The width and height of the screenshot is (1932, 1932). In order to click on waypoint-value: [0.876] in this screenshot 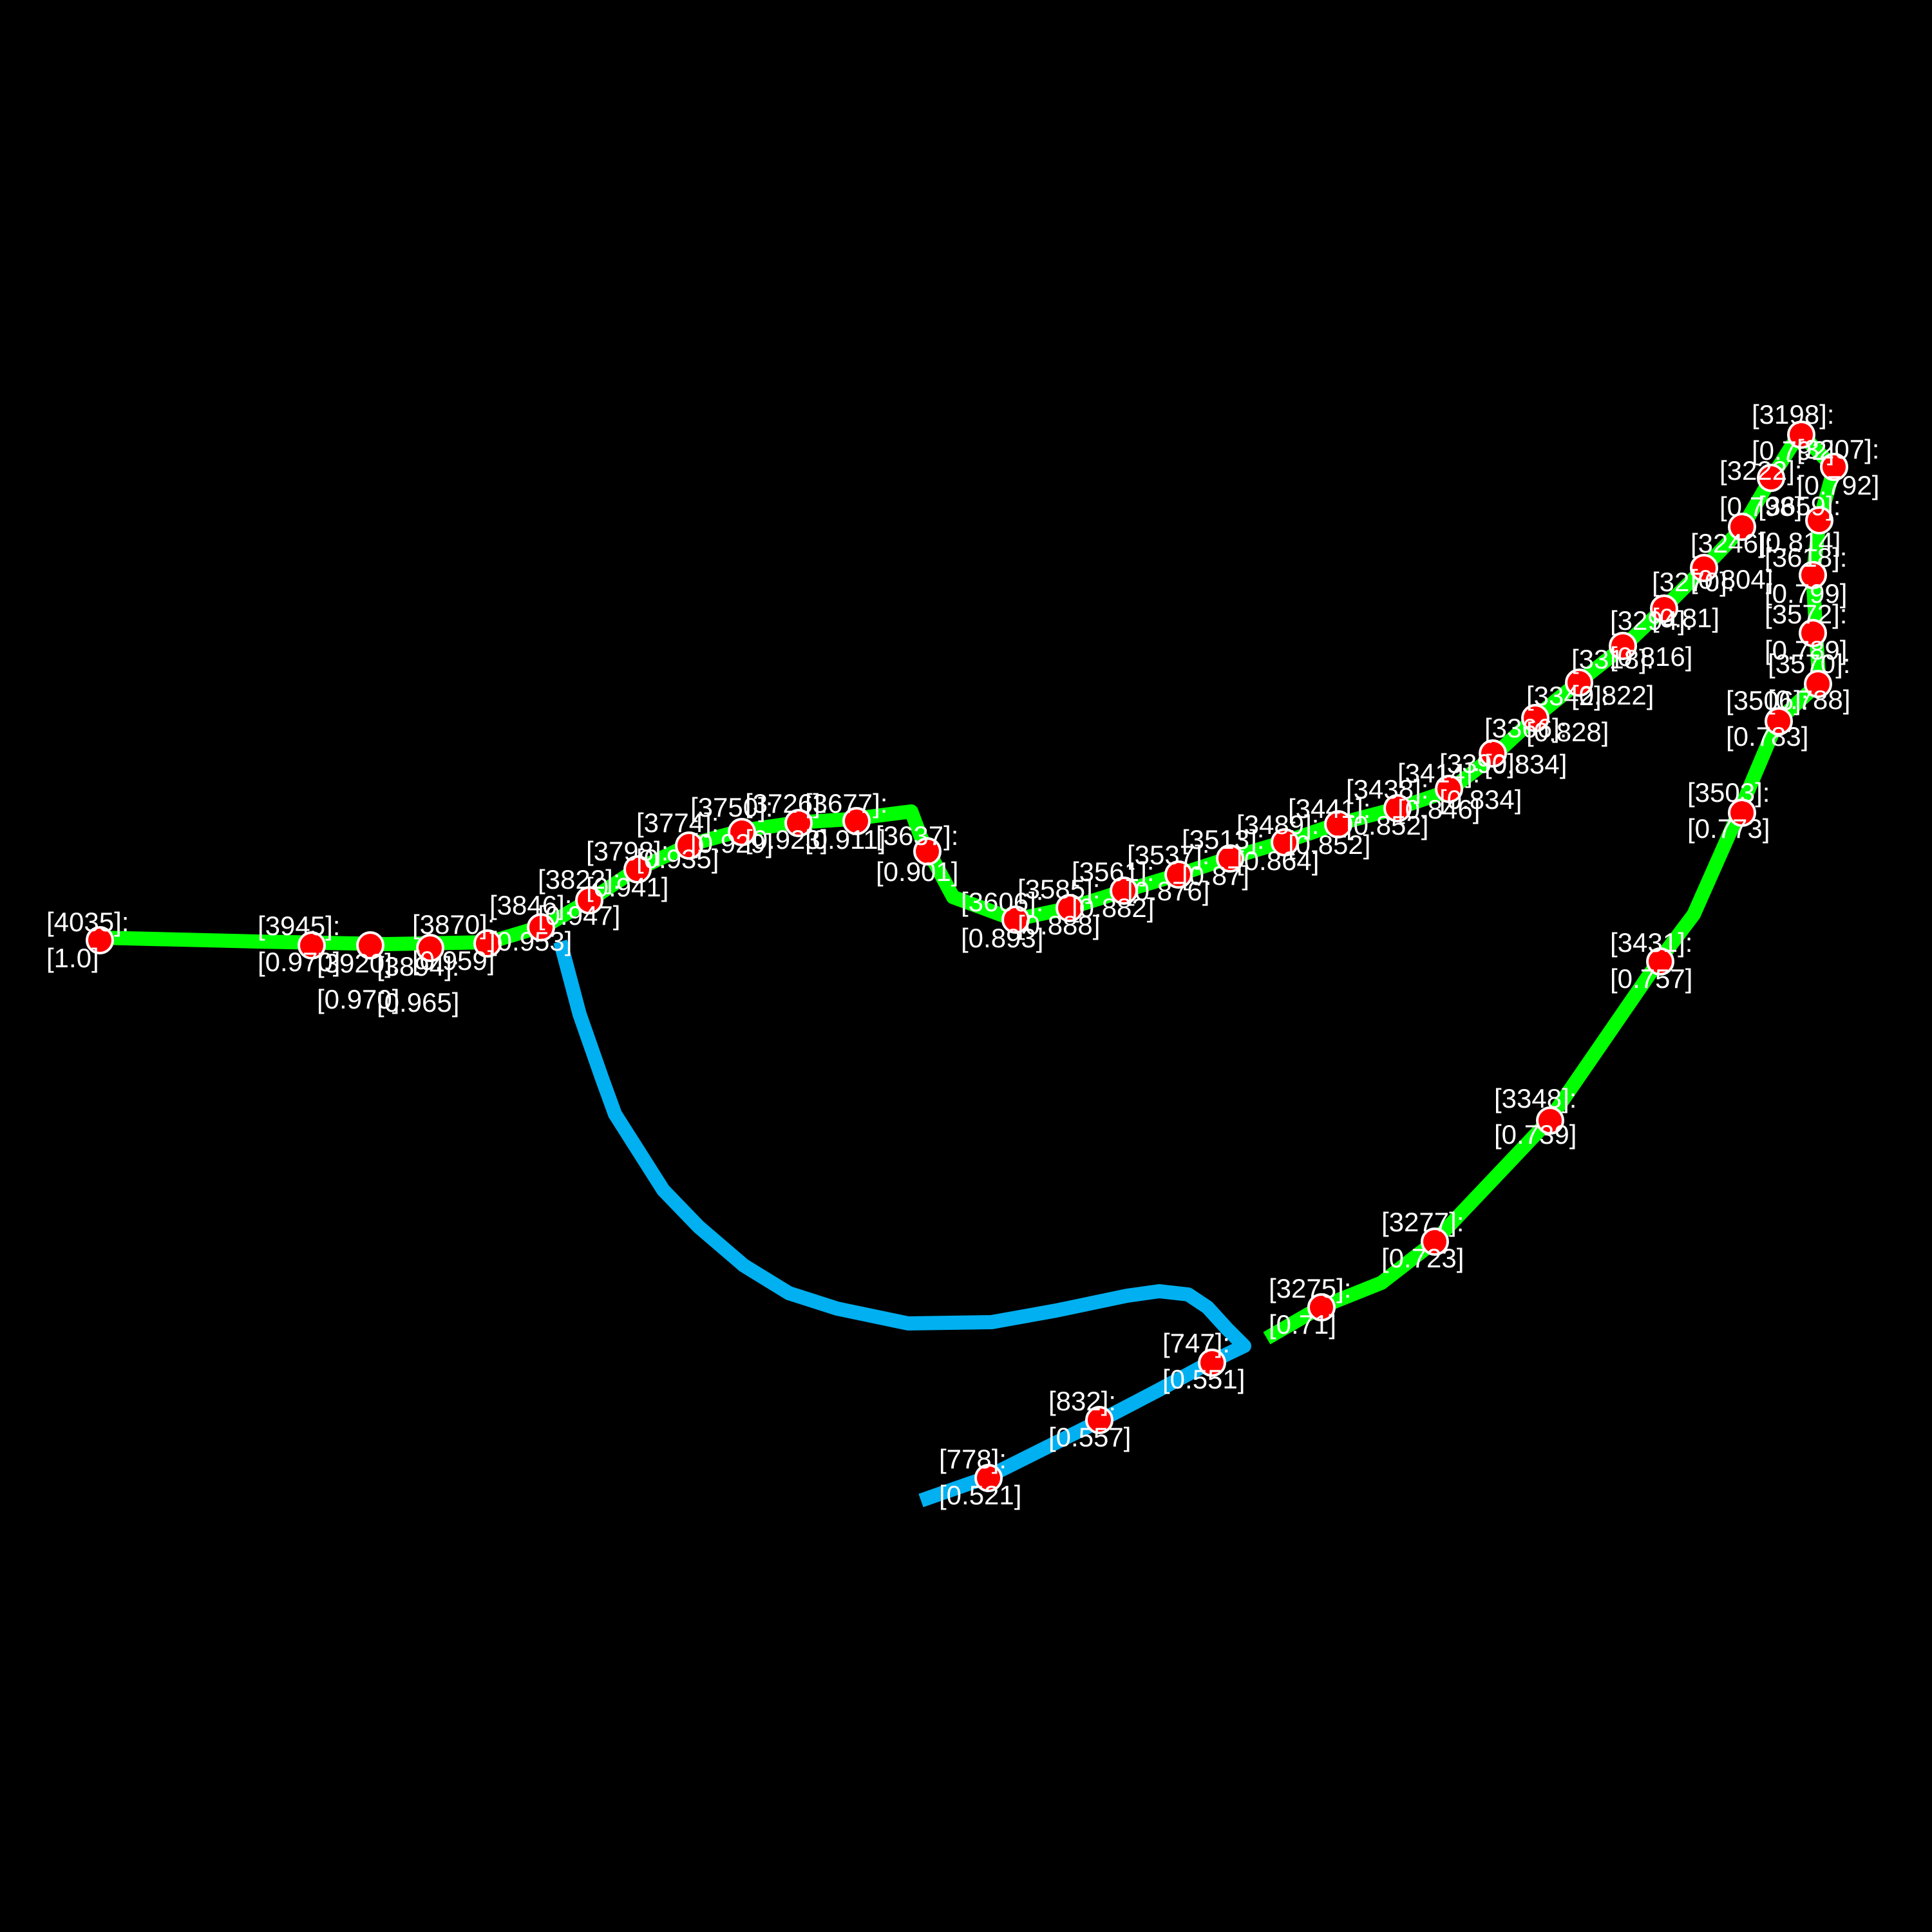, I will do `click(1168, 891)`.